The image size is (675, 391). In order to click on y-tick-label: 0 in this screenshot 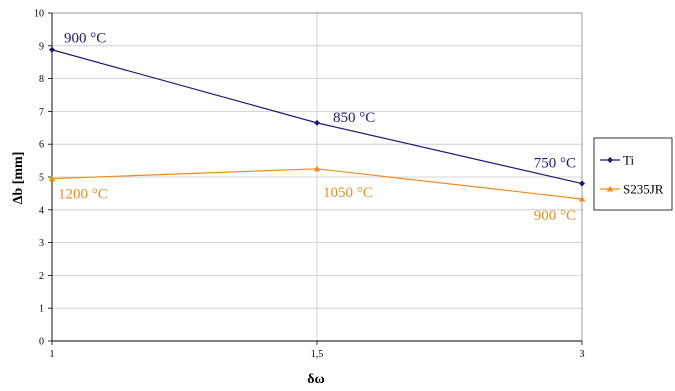, I will do `click(41, 342)`.